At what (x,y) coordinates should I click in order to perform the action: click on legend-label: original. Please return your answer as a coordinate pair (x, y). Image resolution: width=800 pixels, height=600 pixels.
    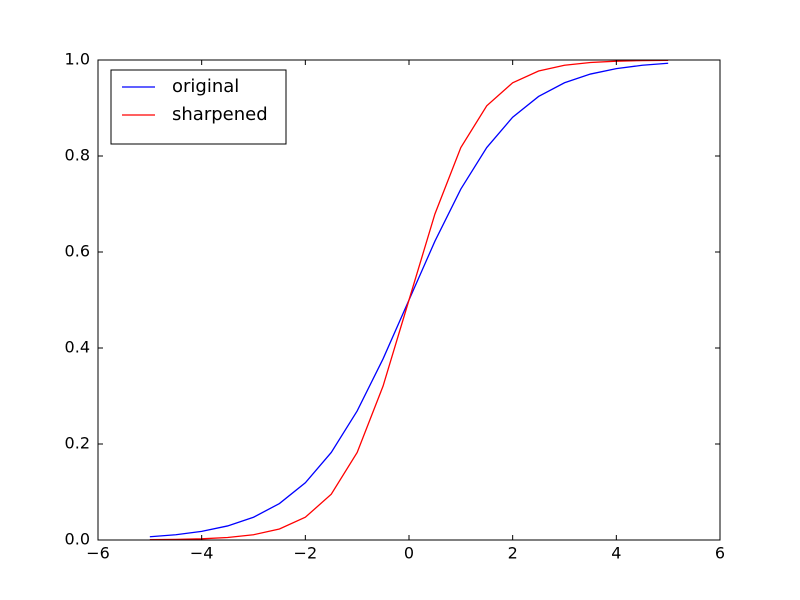
    Looking at the image, I should click on (205, 86).